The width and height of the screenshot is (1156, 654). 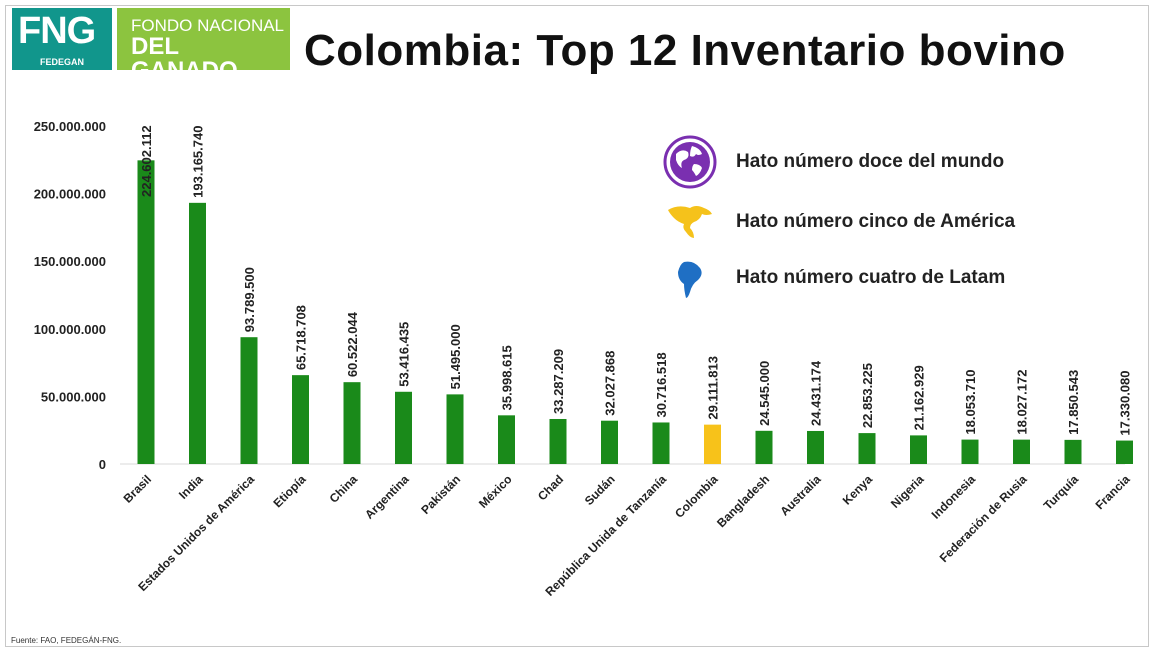 I want to click on data-label: 65.718.708, so click(x=301, y=337).